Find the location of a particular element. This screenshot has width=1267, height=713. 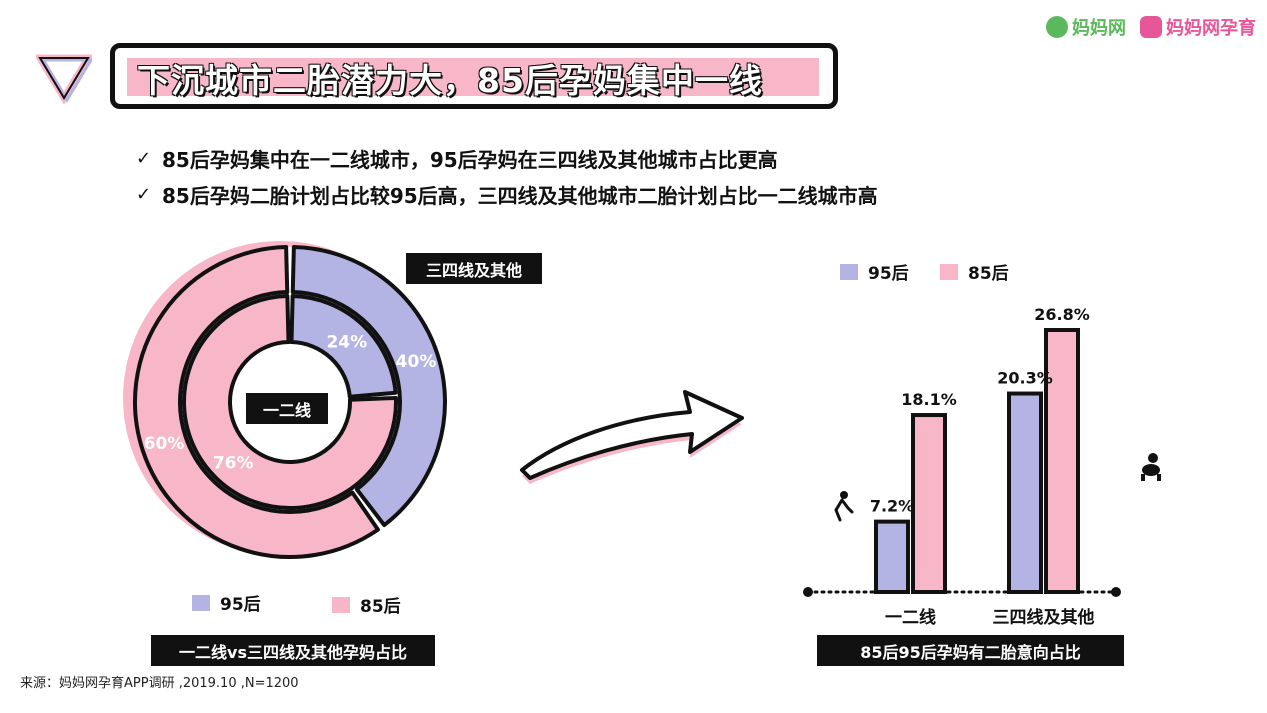

brand-mamawang-yunyu: 妈妈网孕育 is located at coordinates (1198, 27).